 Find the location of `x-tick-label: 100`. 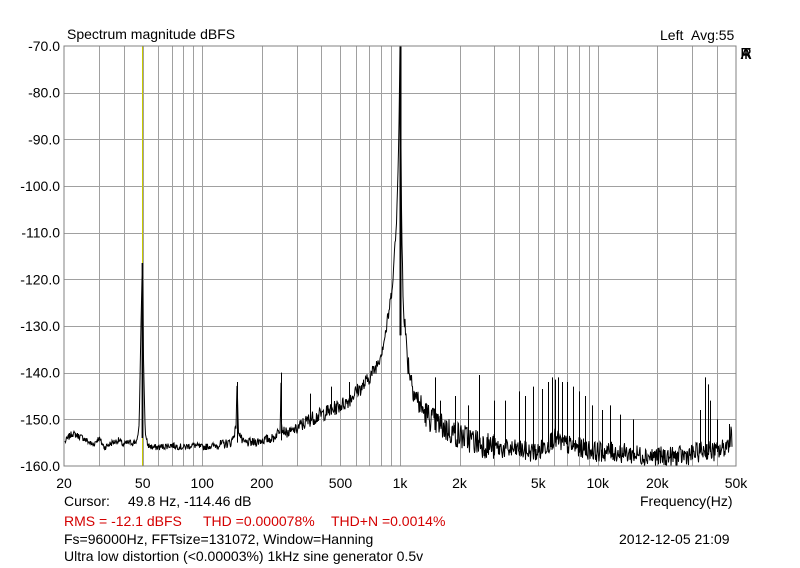

x-tick-label: 100 is located at coordinates (203, 483).